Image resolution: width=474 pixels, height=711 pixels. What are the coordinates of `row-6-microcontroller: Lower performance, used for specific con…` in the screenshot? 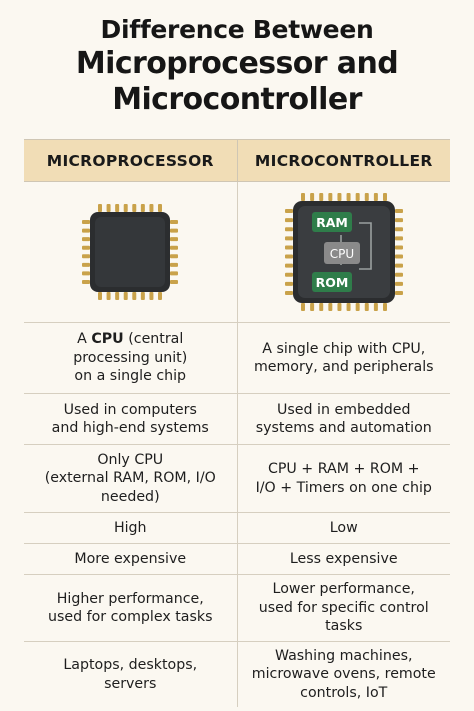 It's located at (343, 608).